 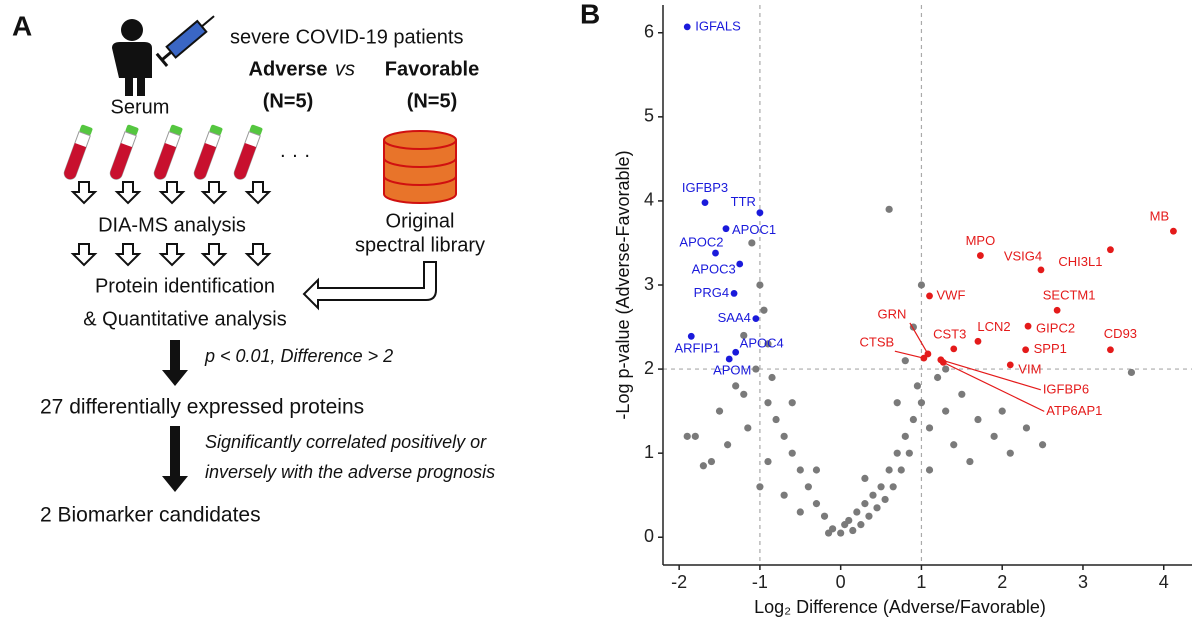 What do you see at coordinates (649, 452) in the screenshot?
I see `y-tick-label: 1` at bounding box center [649, 452].